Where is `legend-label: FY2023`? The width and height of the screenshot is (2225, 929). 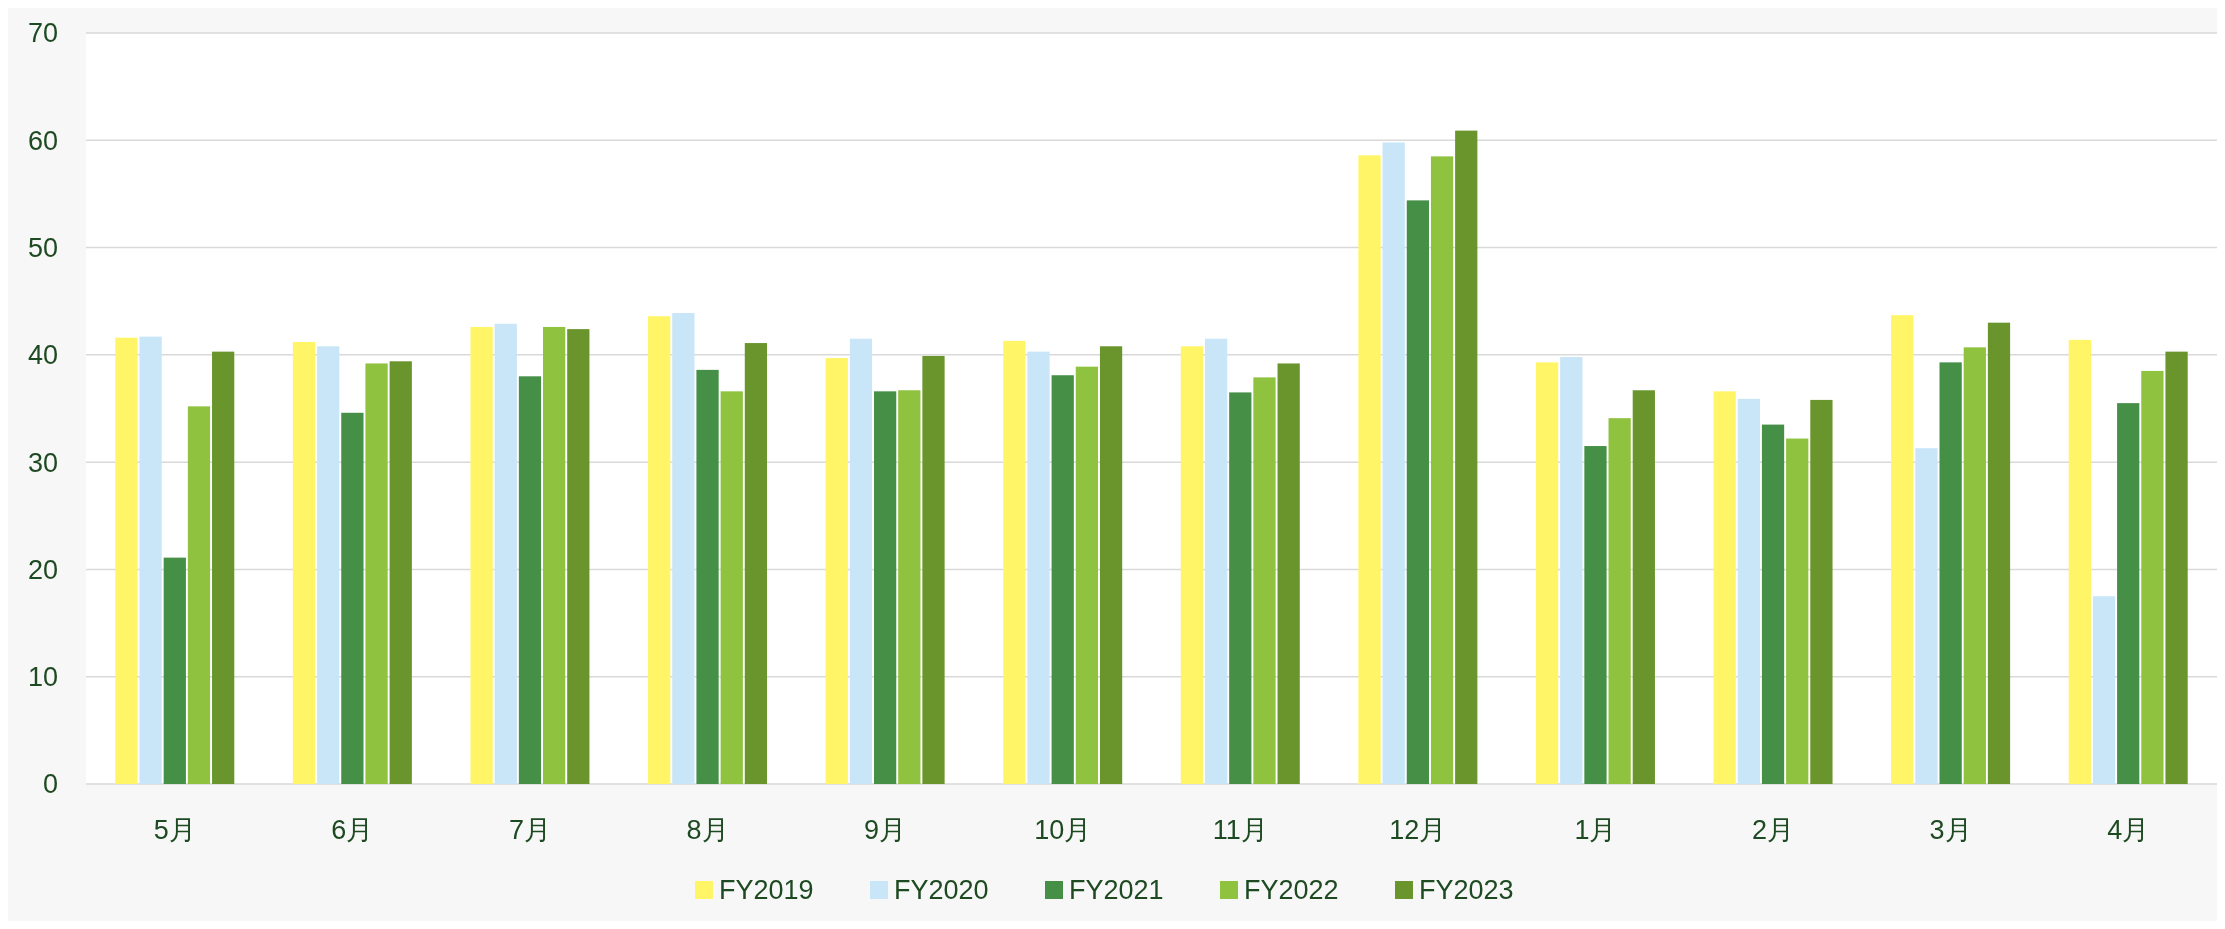
legend-label: FY2023 is located at coordinates (1466, 890).